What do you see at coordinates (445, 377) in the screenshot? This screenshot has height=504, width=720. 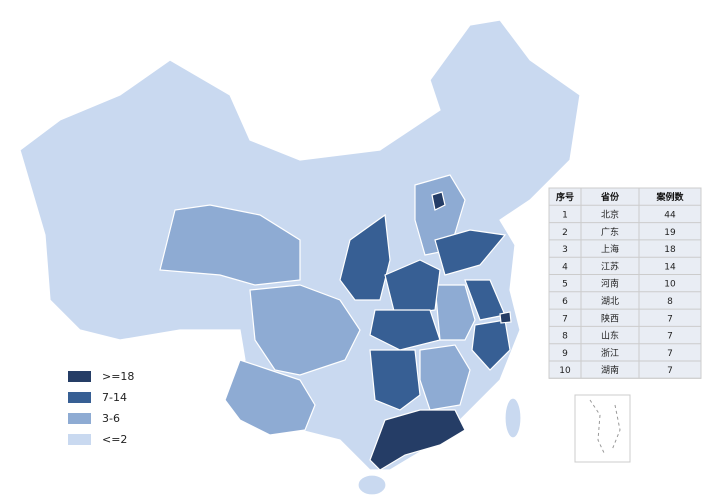 I see `region-jiangxi` at bounding box center [445, 377].